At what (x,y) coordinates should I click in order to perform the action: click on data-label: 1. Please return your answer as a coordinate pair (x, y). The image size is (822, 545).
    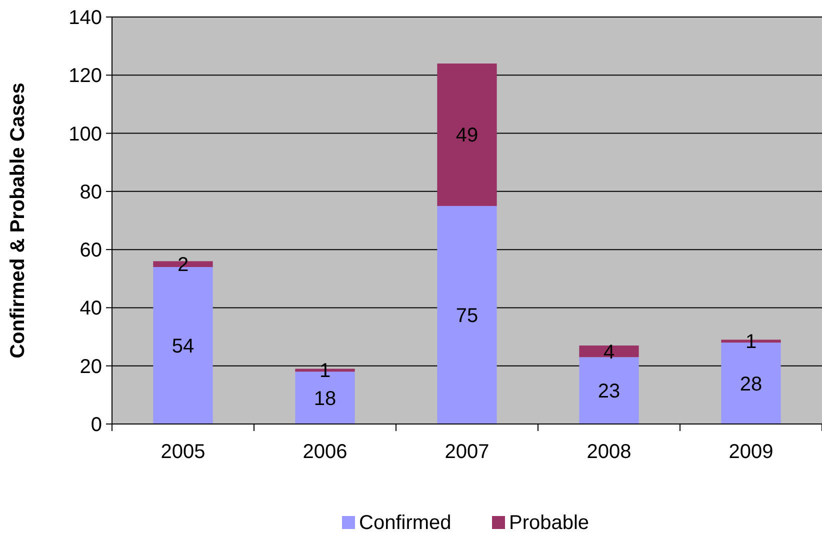
    Looking at the image, I should click on (325, 371).